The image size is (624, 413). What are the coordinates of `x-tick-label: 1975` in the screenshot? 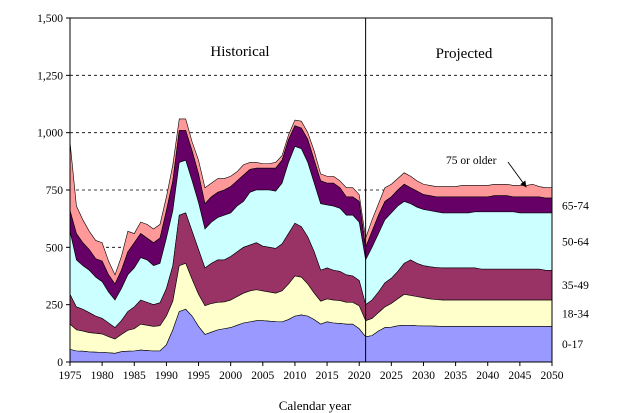 It's located at (70, 376).